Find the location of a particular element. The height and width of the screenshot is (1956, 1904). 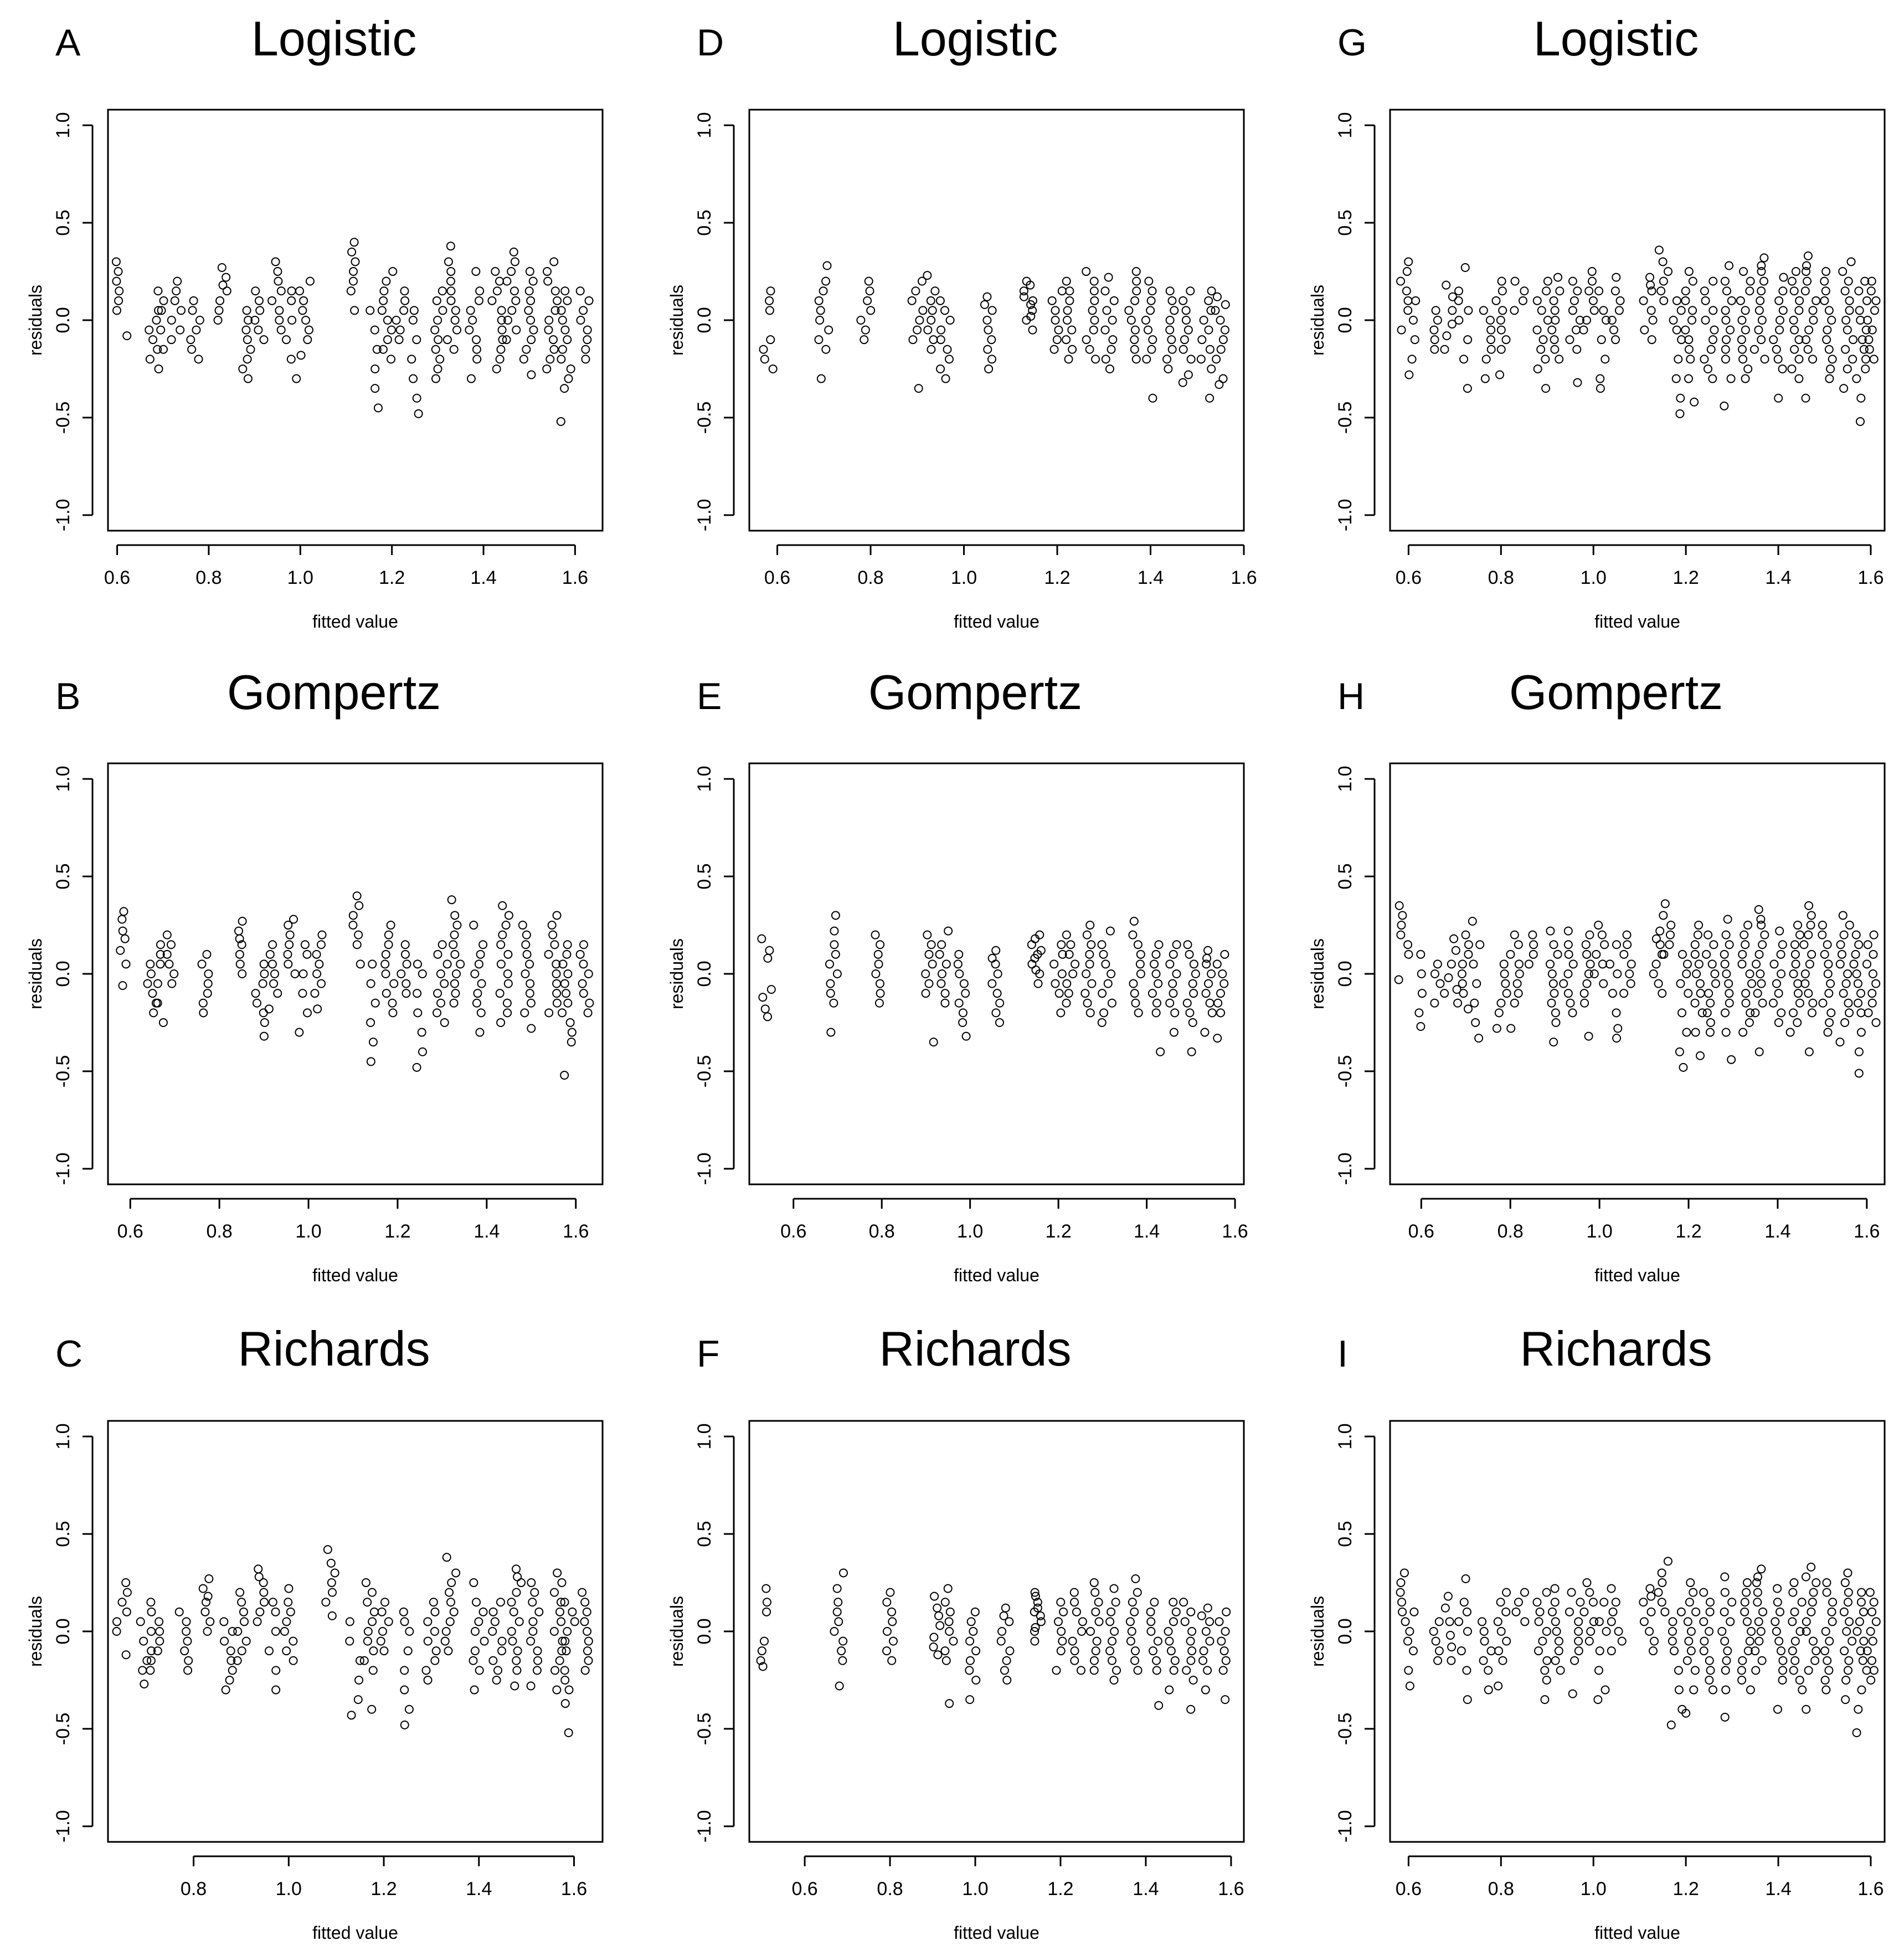

y-tick-label: 0.0 is located at coordinates (1345, 320).